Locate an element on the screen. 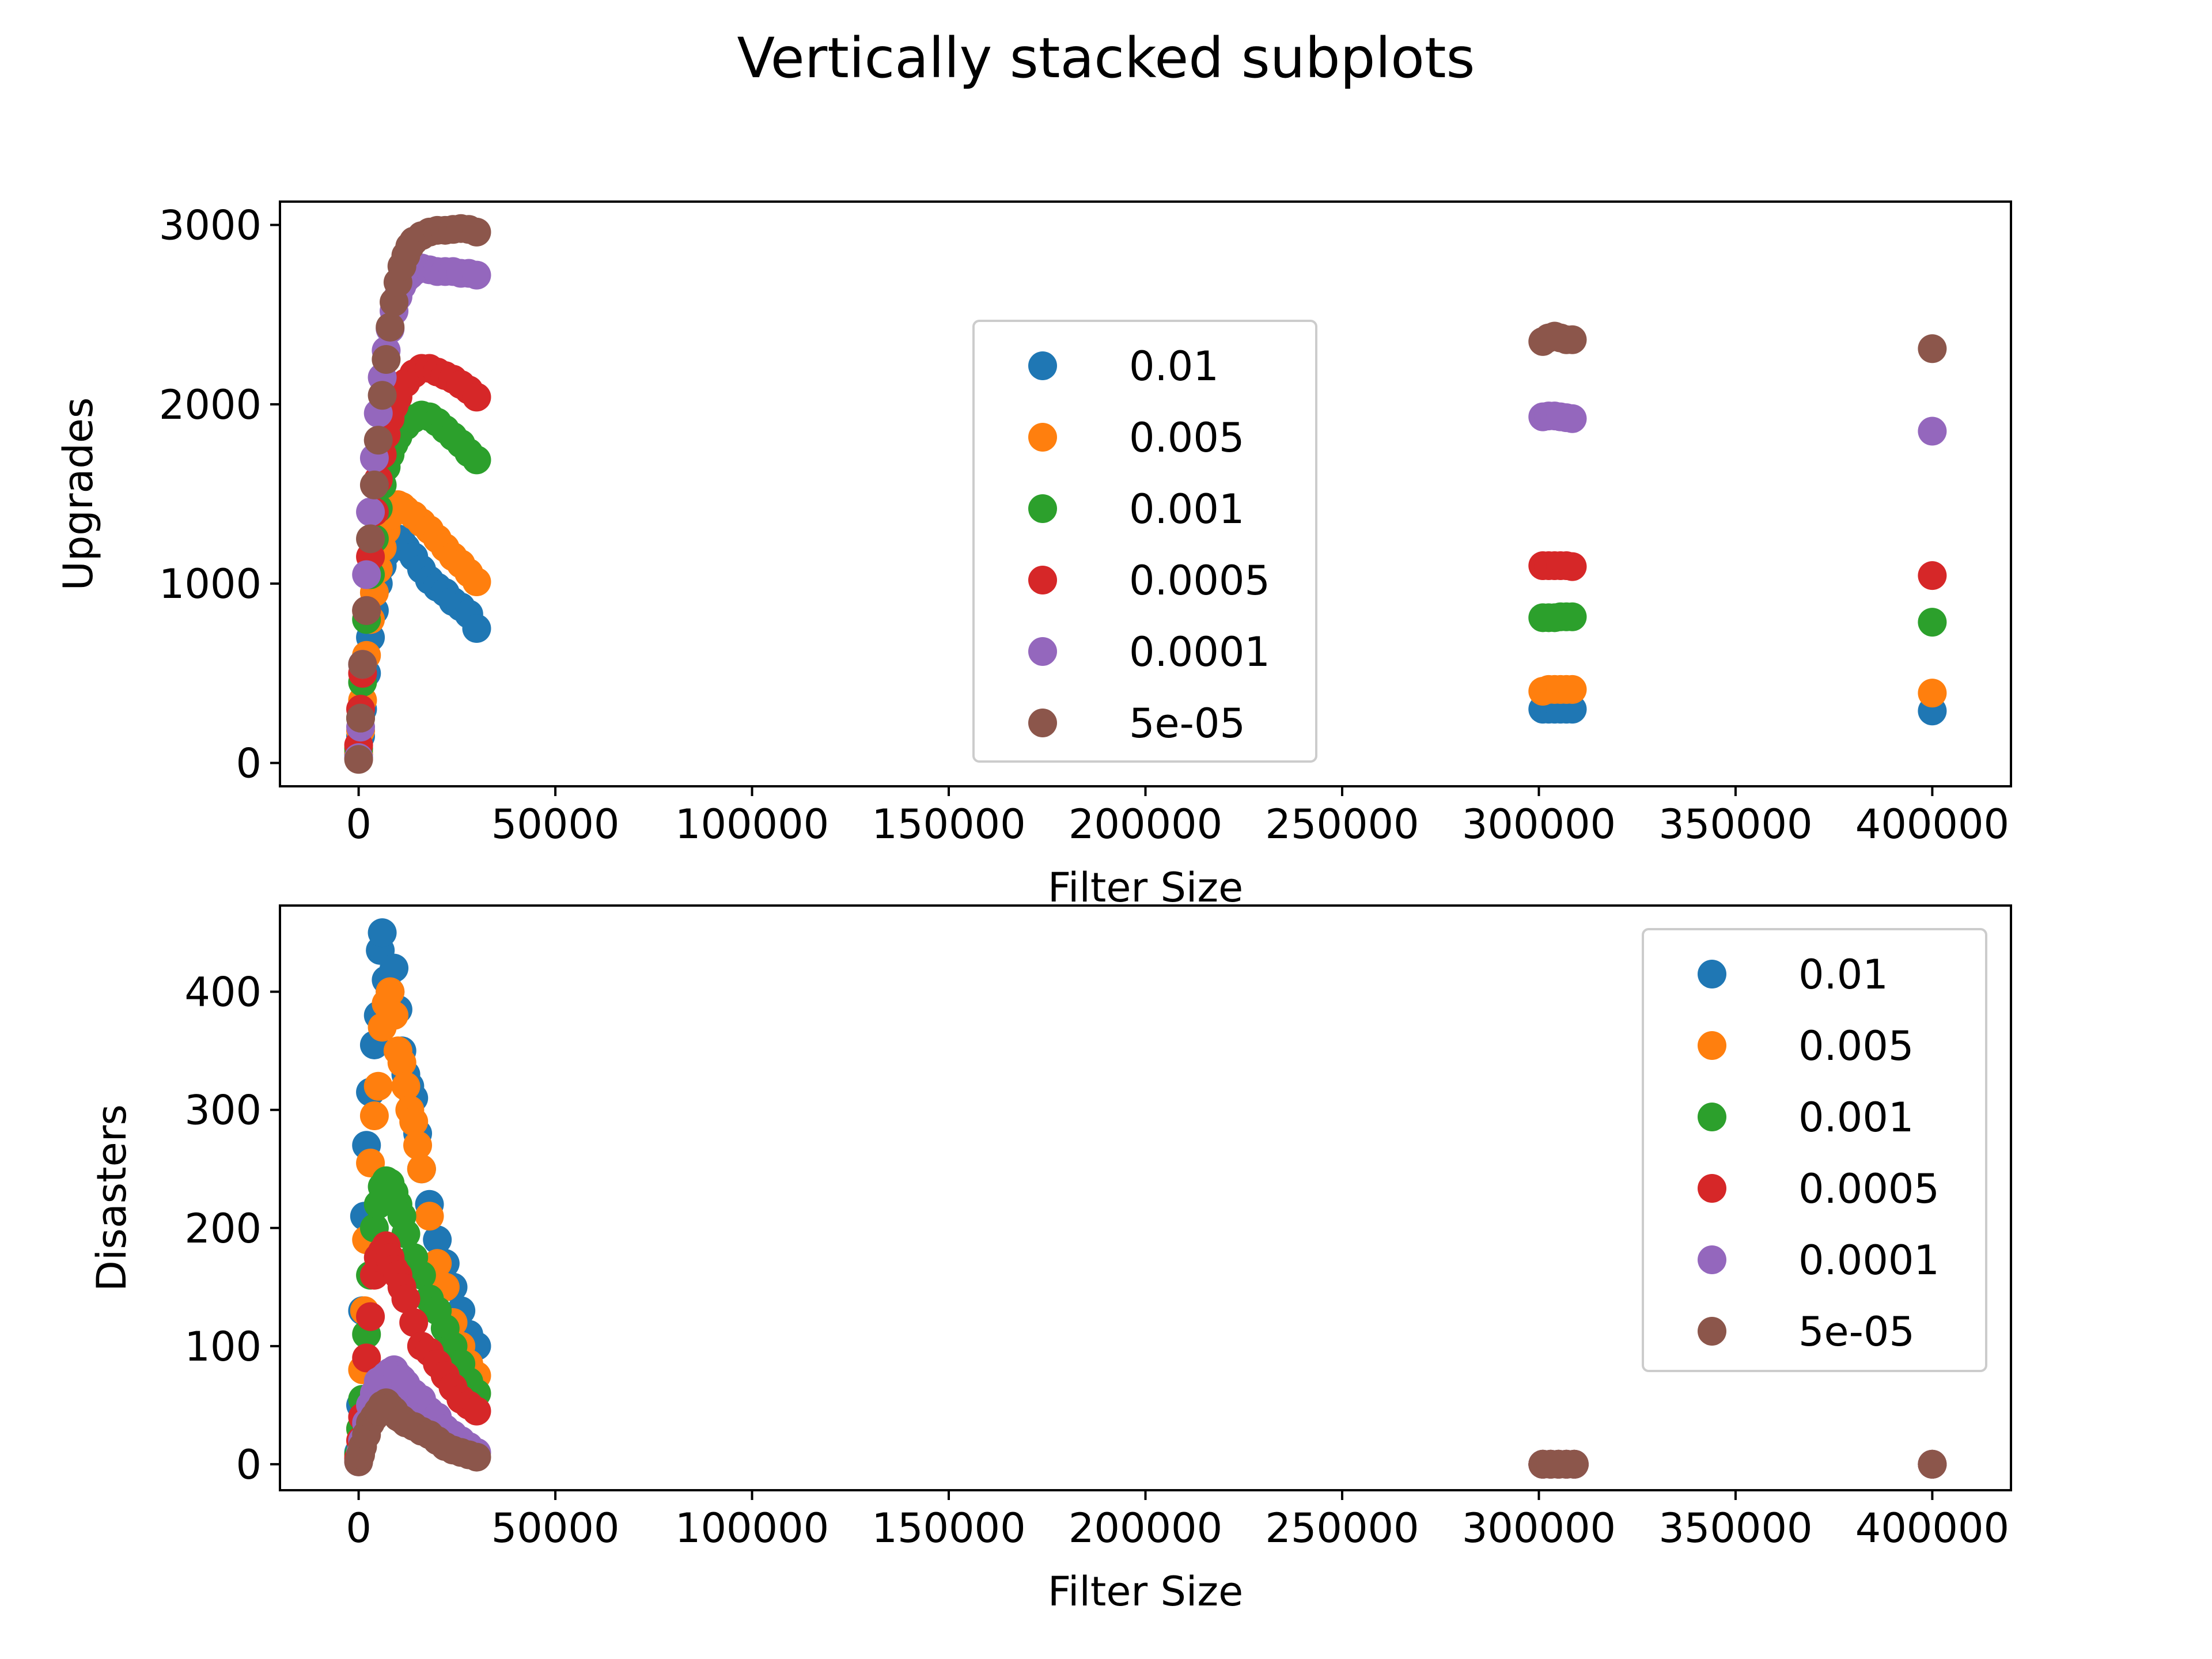 The height and width of the screenshot is (1659, 2212). y-tick-label: 3000 is located at coordinates (210, 225).